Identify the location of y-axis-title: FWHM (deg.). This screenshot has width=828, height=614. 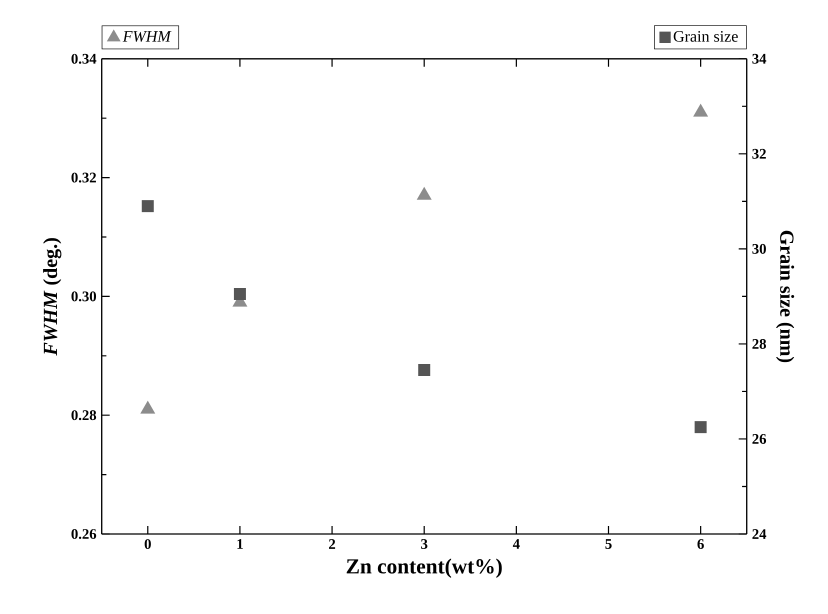
(52, 297).